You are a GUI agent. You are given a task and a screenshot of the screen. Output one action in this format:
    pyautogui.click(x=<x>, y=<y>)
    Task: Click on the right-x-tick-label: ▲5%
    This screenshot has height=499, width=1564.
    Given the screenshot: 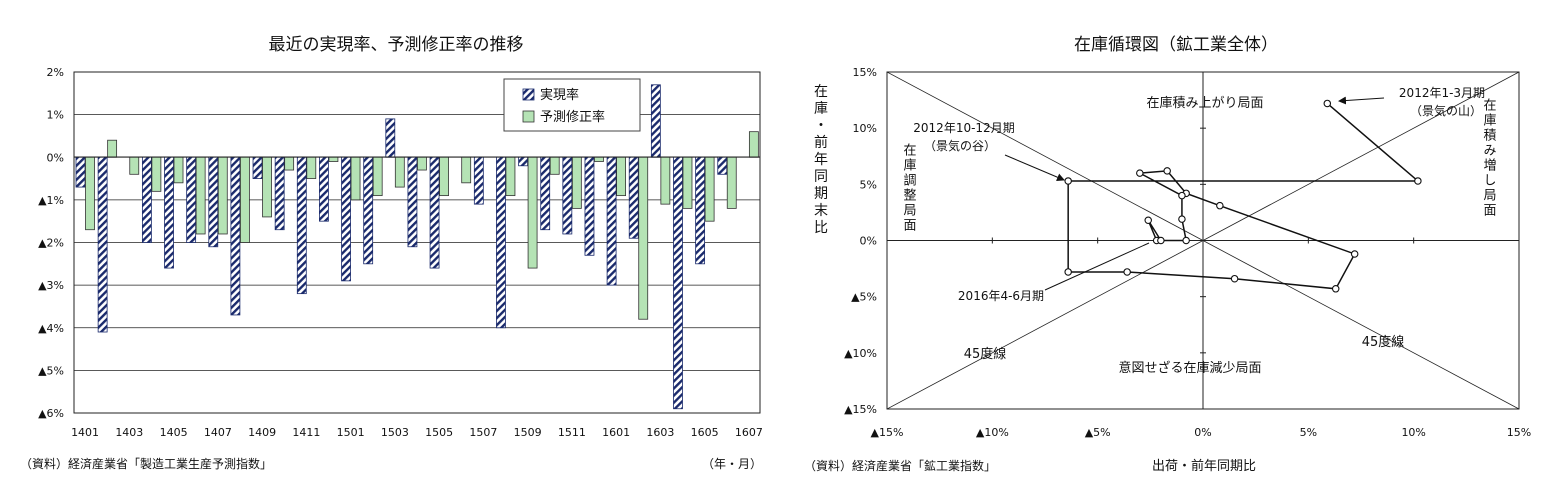 What is the action you would take?
    pyautogui.click(x=1098, y=432)
    